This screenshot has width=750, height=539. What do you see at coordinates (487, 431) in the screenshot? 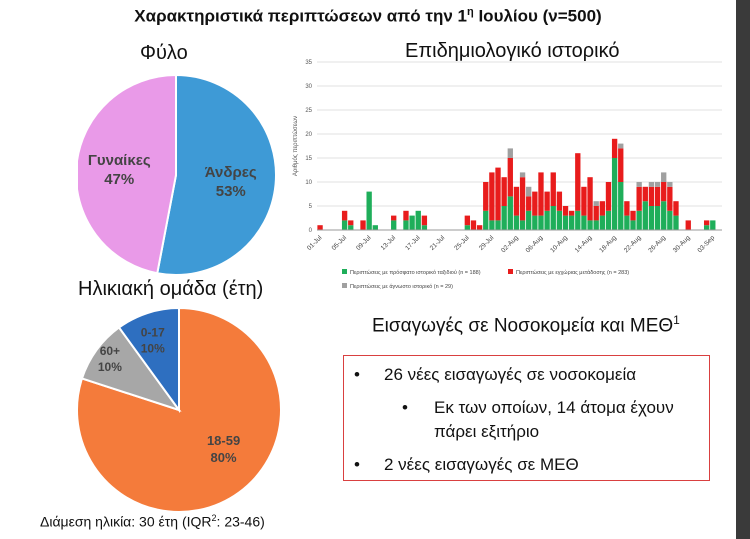
I see `discharged-text-line2: πάρει εξιτήριο` at bounding box center [487, 431].